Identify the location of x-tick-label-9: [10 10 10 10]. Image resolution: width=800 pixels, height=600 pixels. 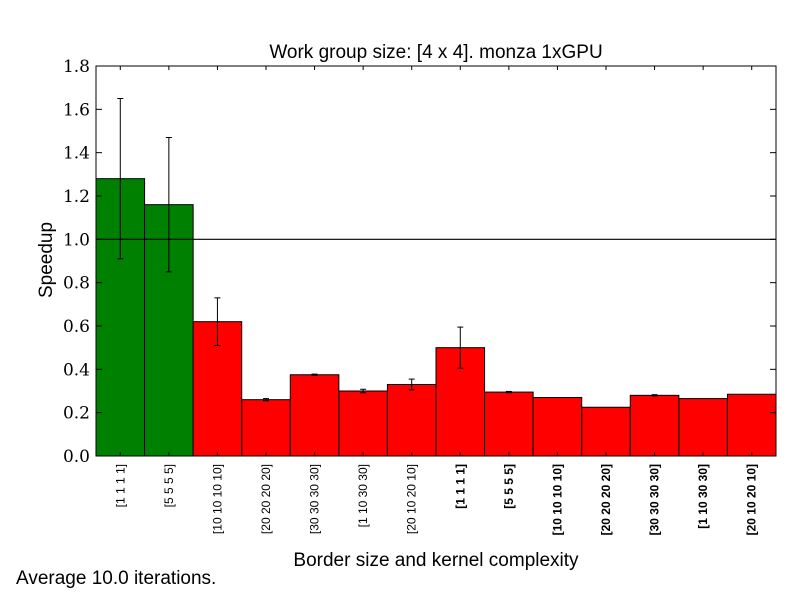
(557, 499).